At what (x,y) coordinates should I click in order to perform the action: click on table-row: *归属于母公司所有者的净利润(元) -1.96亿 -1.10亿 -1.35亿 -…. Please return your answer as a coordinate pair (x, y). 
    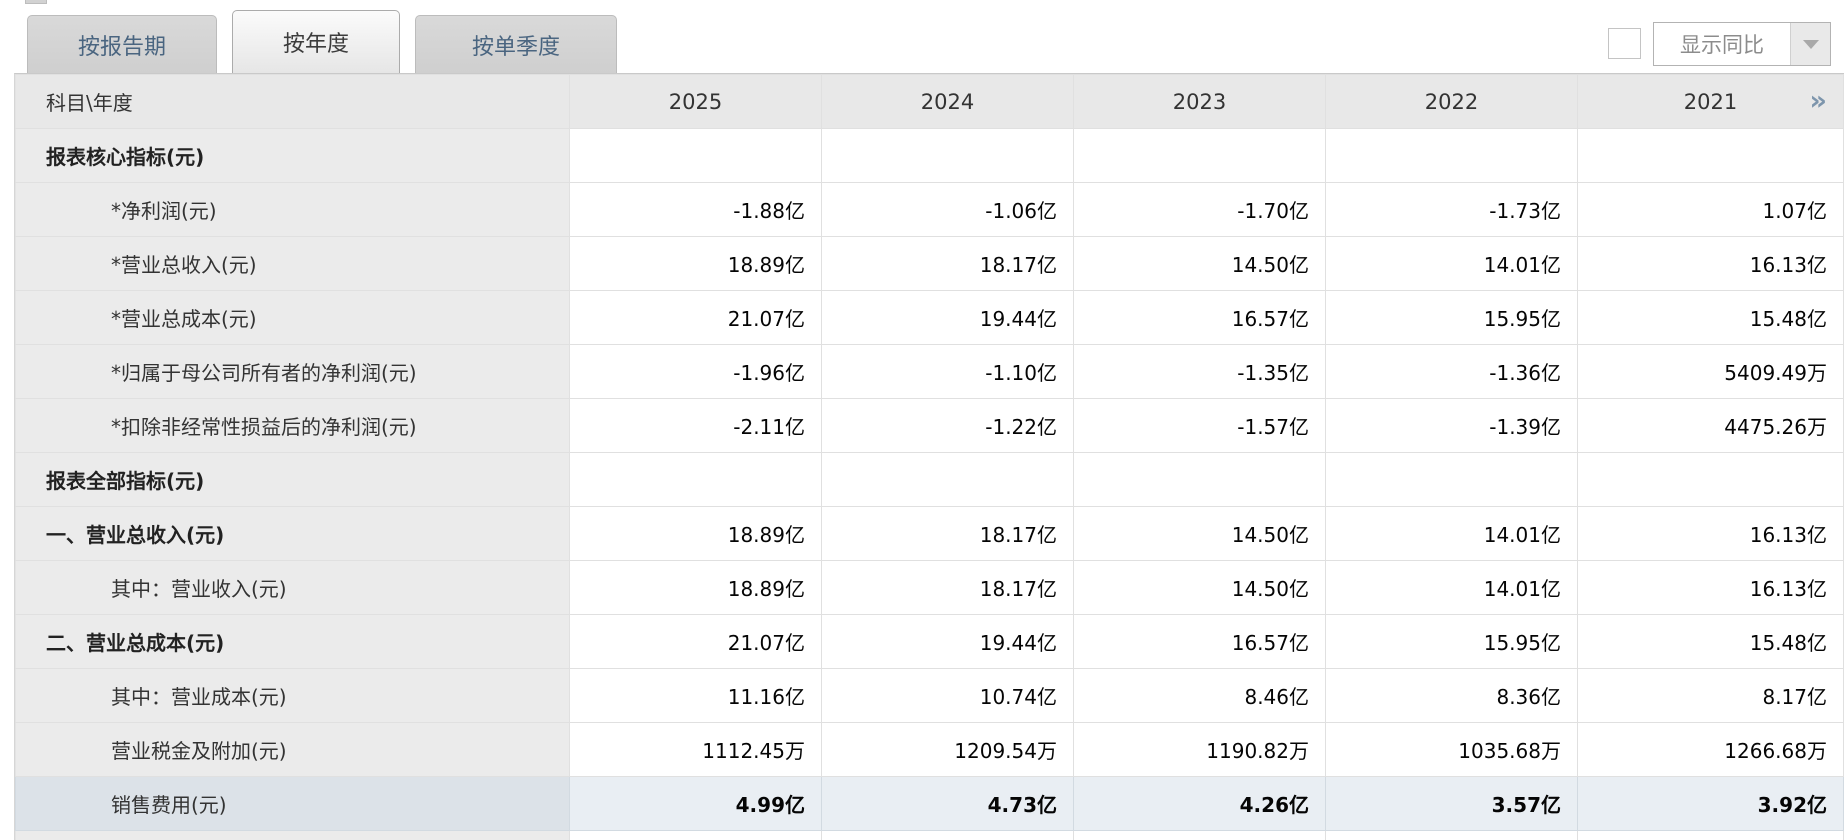
    Looking at the image, I should click on (929, 371).